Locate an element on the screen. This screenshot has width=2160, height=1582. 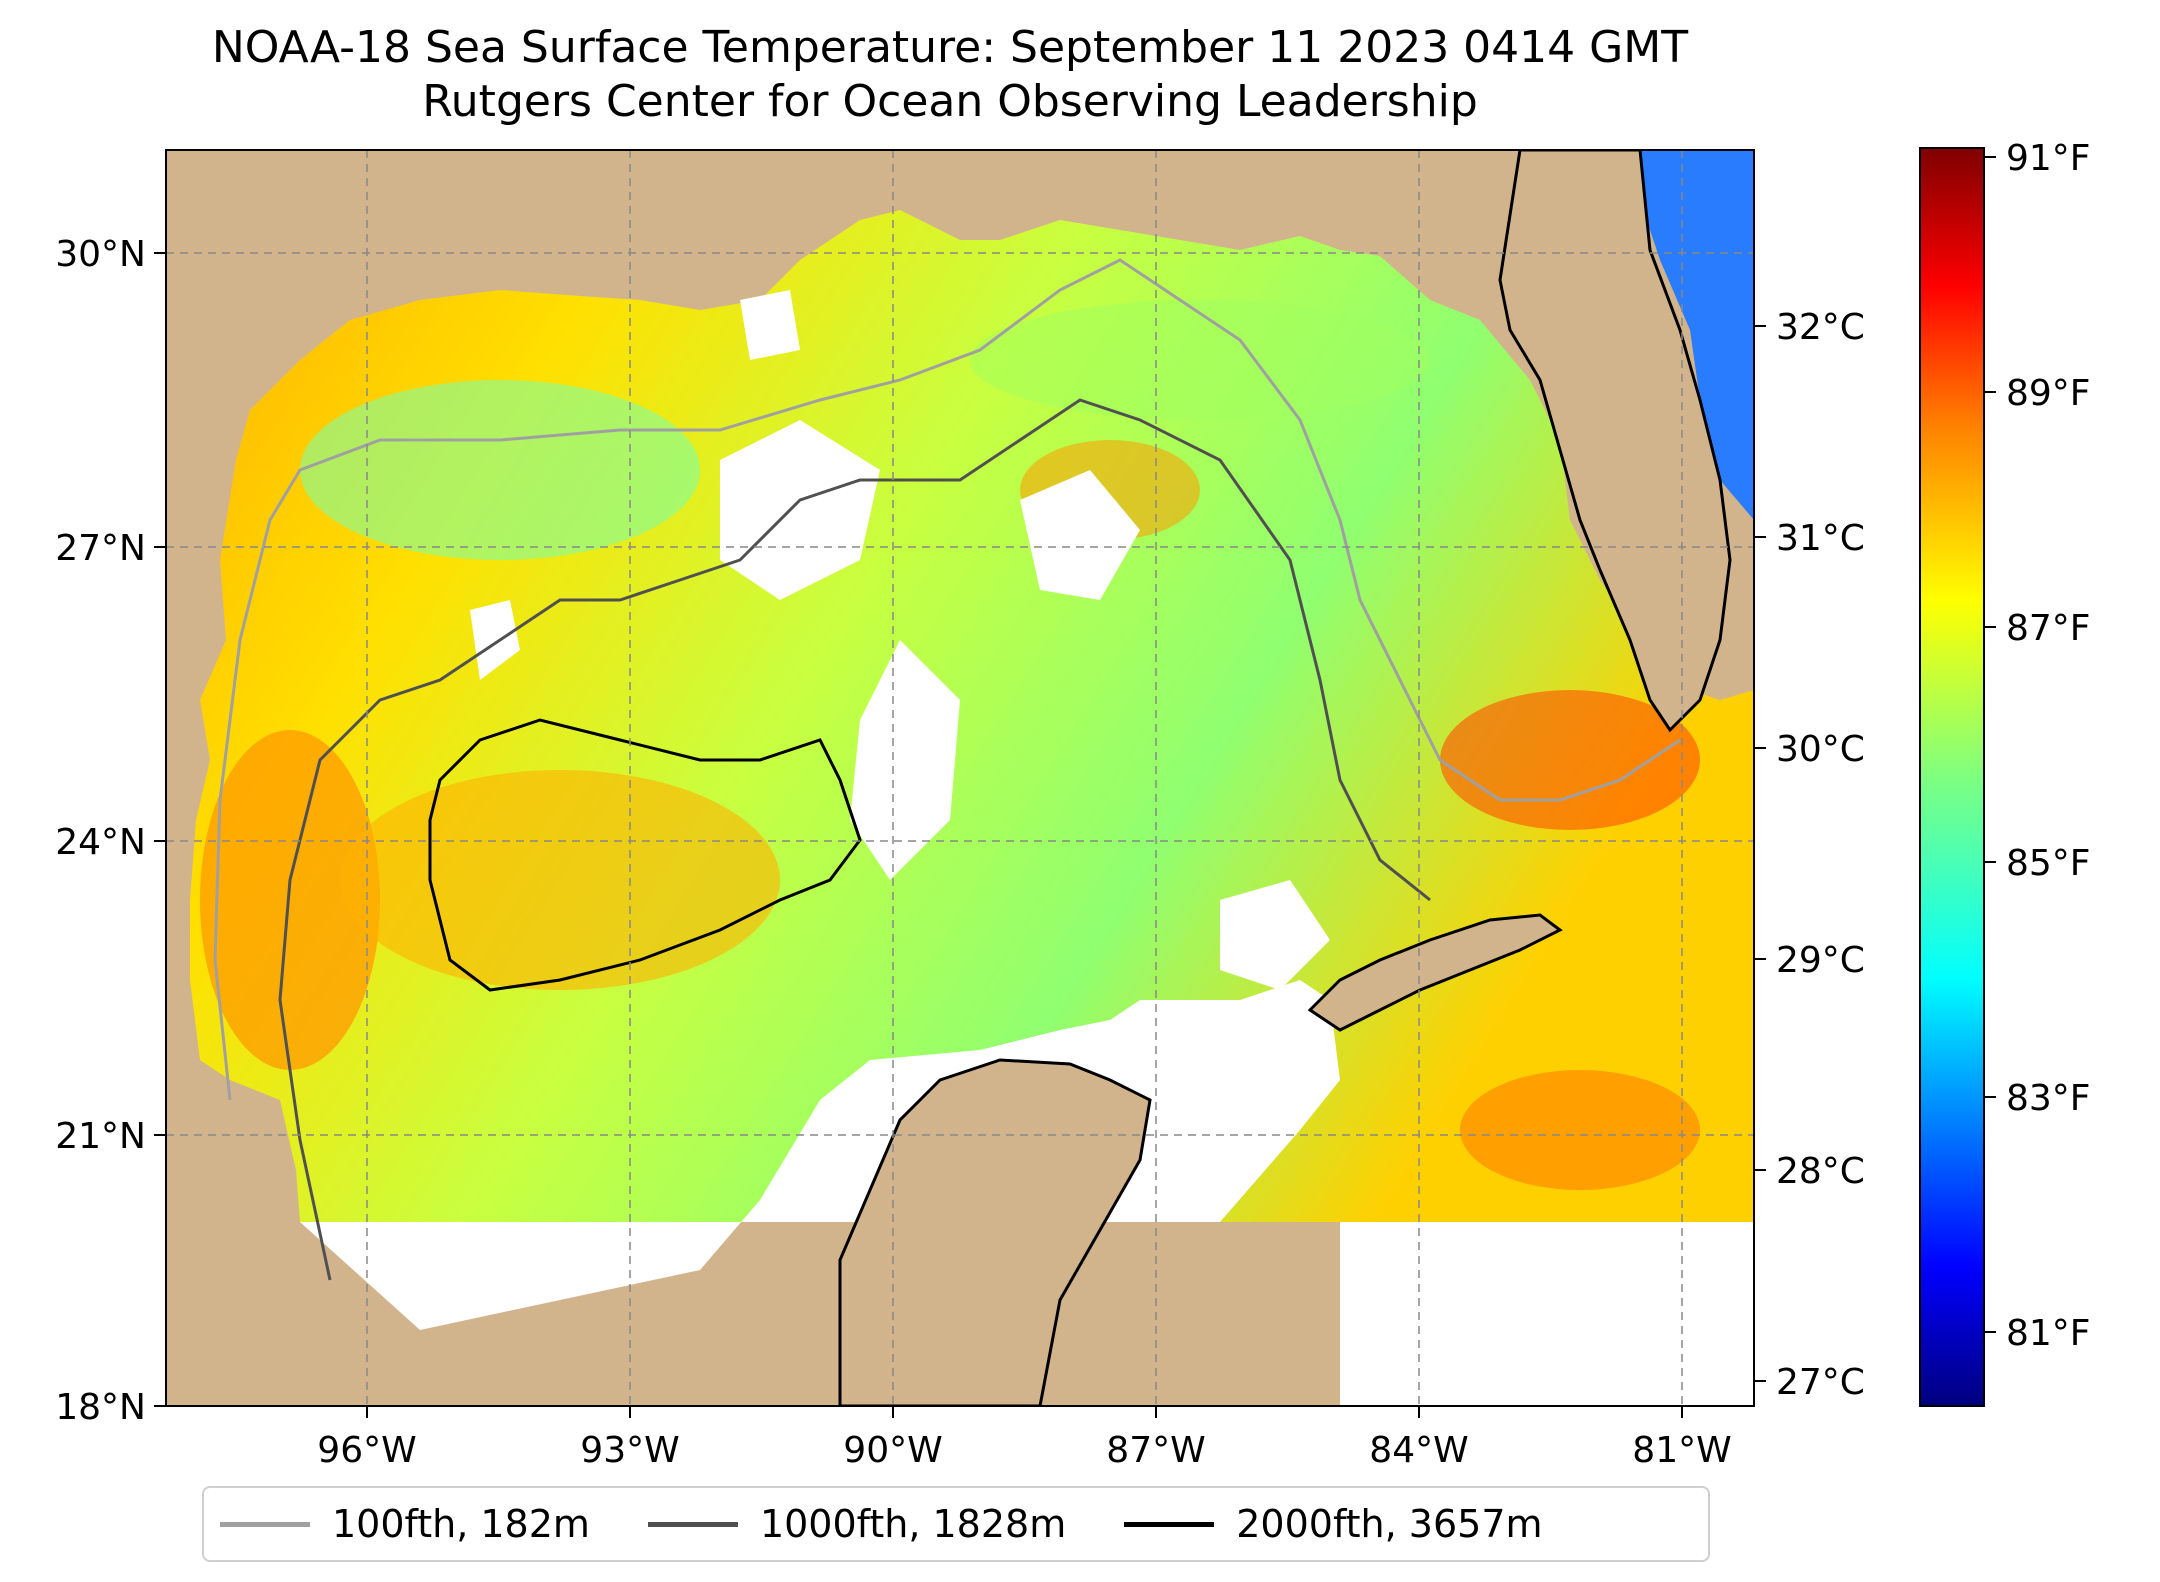
florida-land is located at coordinates (1615, 441).